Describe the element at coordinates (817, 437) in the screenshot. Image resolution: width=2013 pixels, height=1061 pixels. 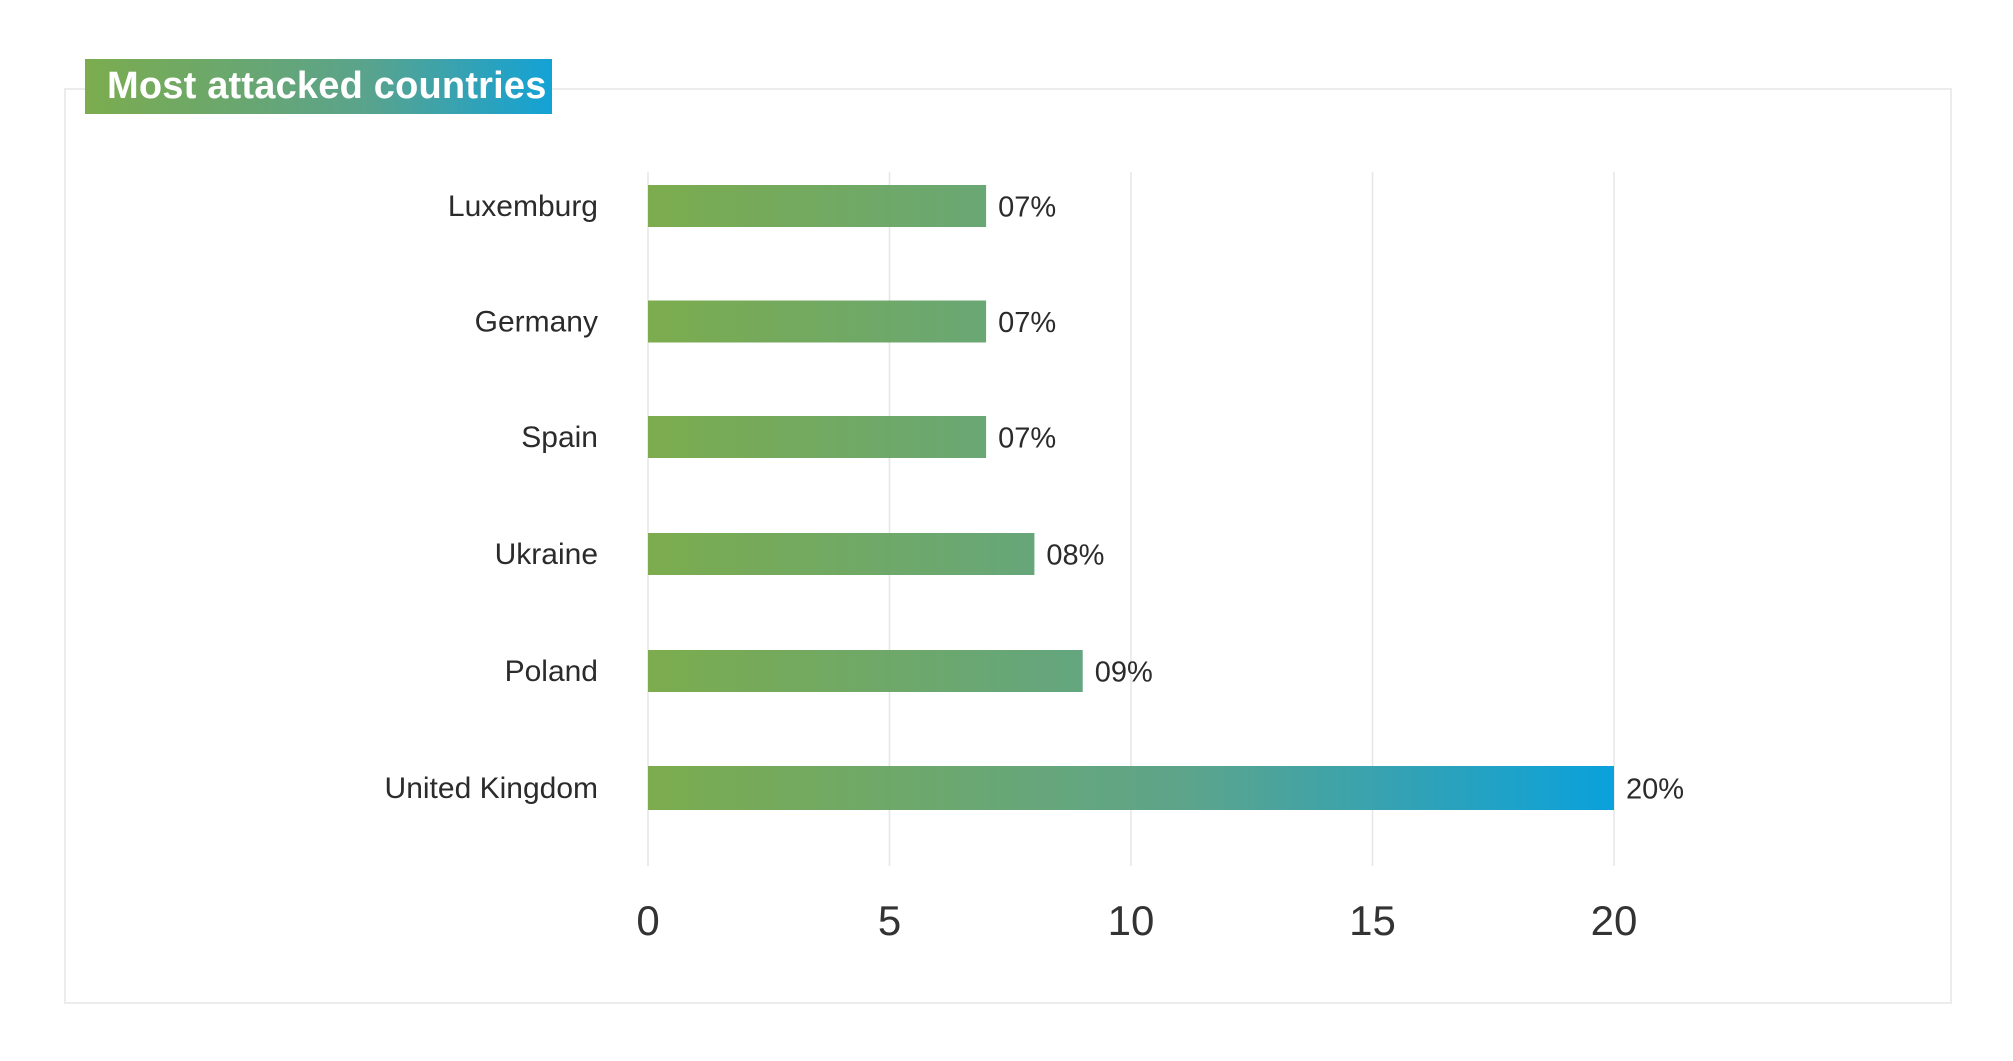
I see `bar-spain` at that location.